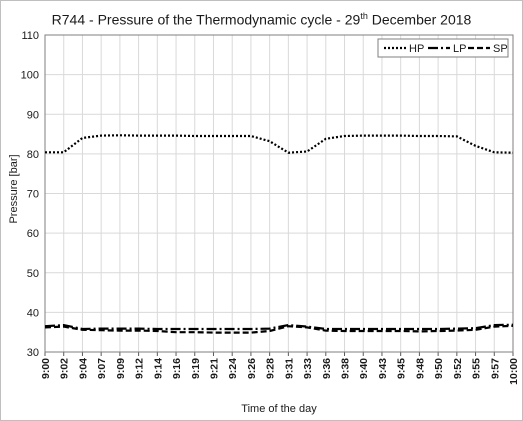  What do you see at coordinates (495, 368) in the screenshot?
I see `x-tick-label: 9:57` at bounding box center [495, 368].